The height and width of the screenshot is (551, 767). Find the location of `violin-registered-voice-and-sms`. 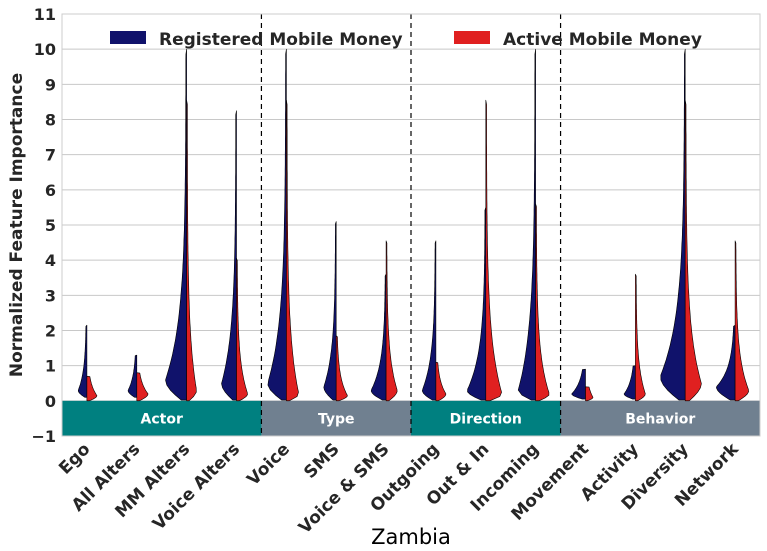

violin-registered-voice-and-sms is located at coordinates (378, 337).